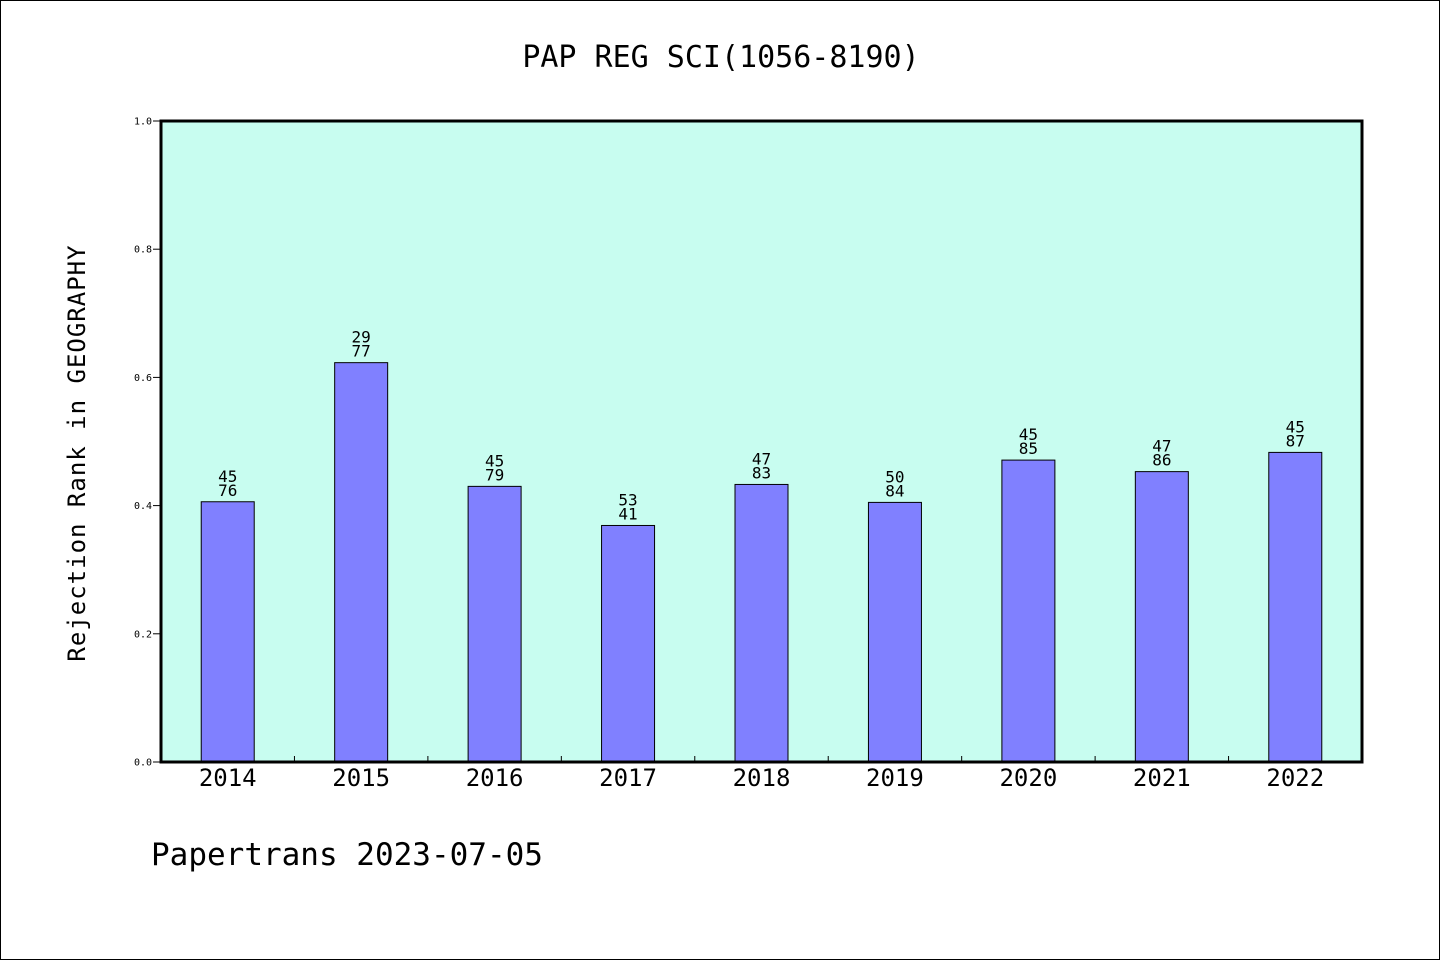 The image size is (1440, 961). What do you see at coordinates (628, 778) in the screenshot?
I see `x-tick-label-2017: 2017` at bounding box center [628, 778].